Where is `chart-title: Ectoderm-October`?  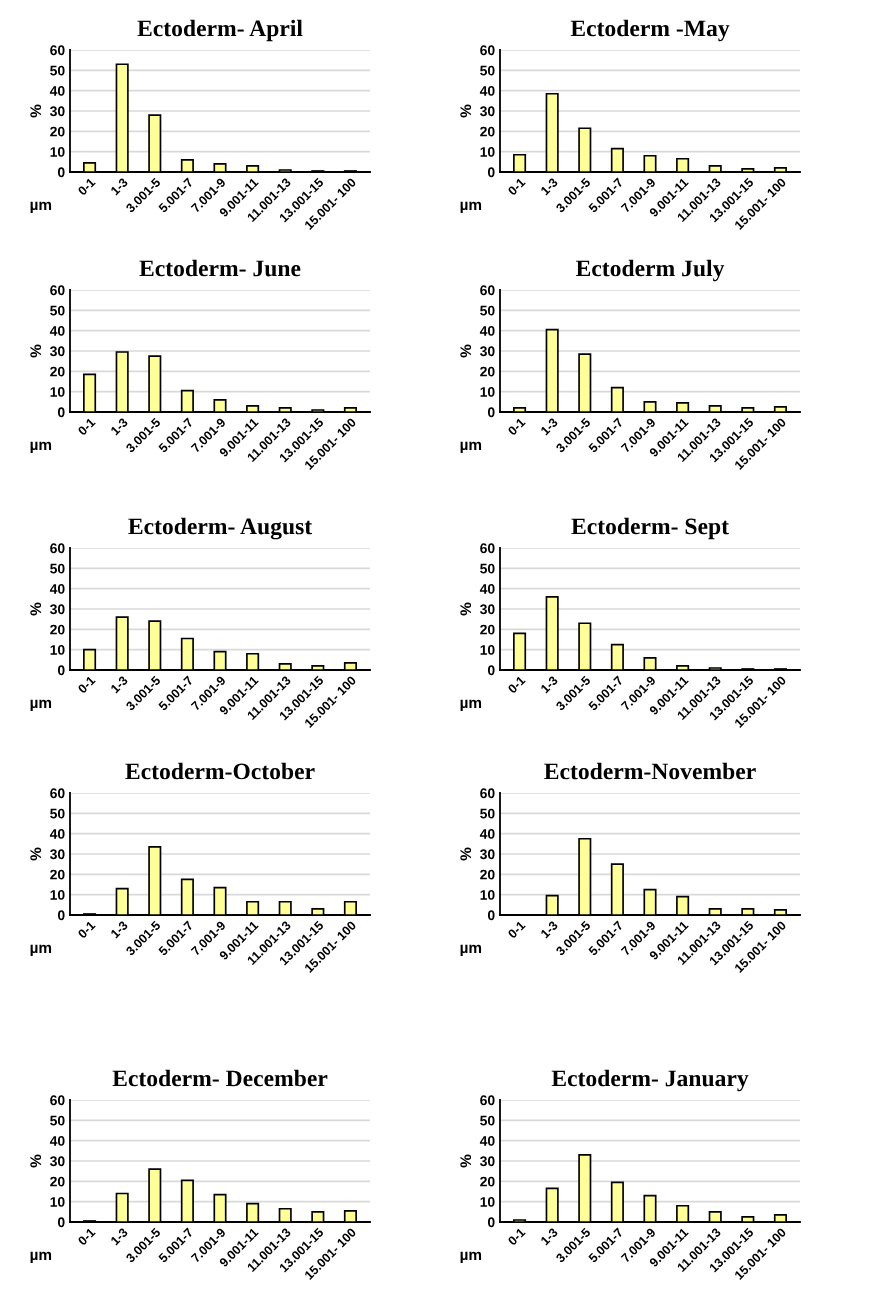
chart-title: Ectoderm-October is located at coordinates (220, 771).